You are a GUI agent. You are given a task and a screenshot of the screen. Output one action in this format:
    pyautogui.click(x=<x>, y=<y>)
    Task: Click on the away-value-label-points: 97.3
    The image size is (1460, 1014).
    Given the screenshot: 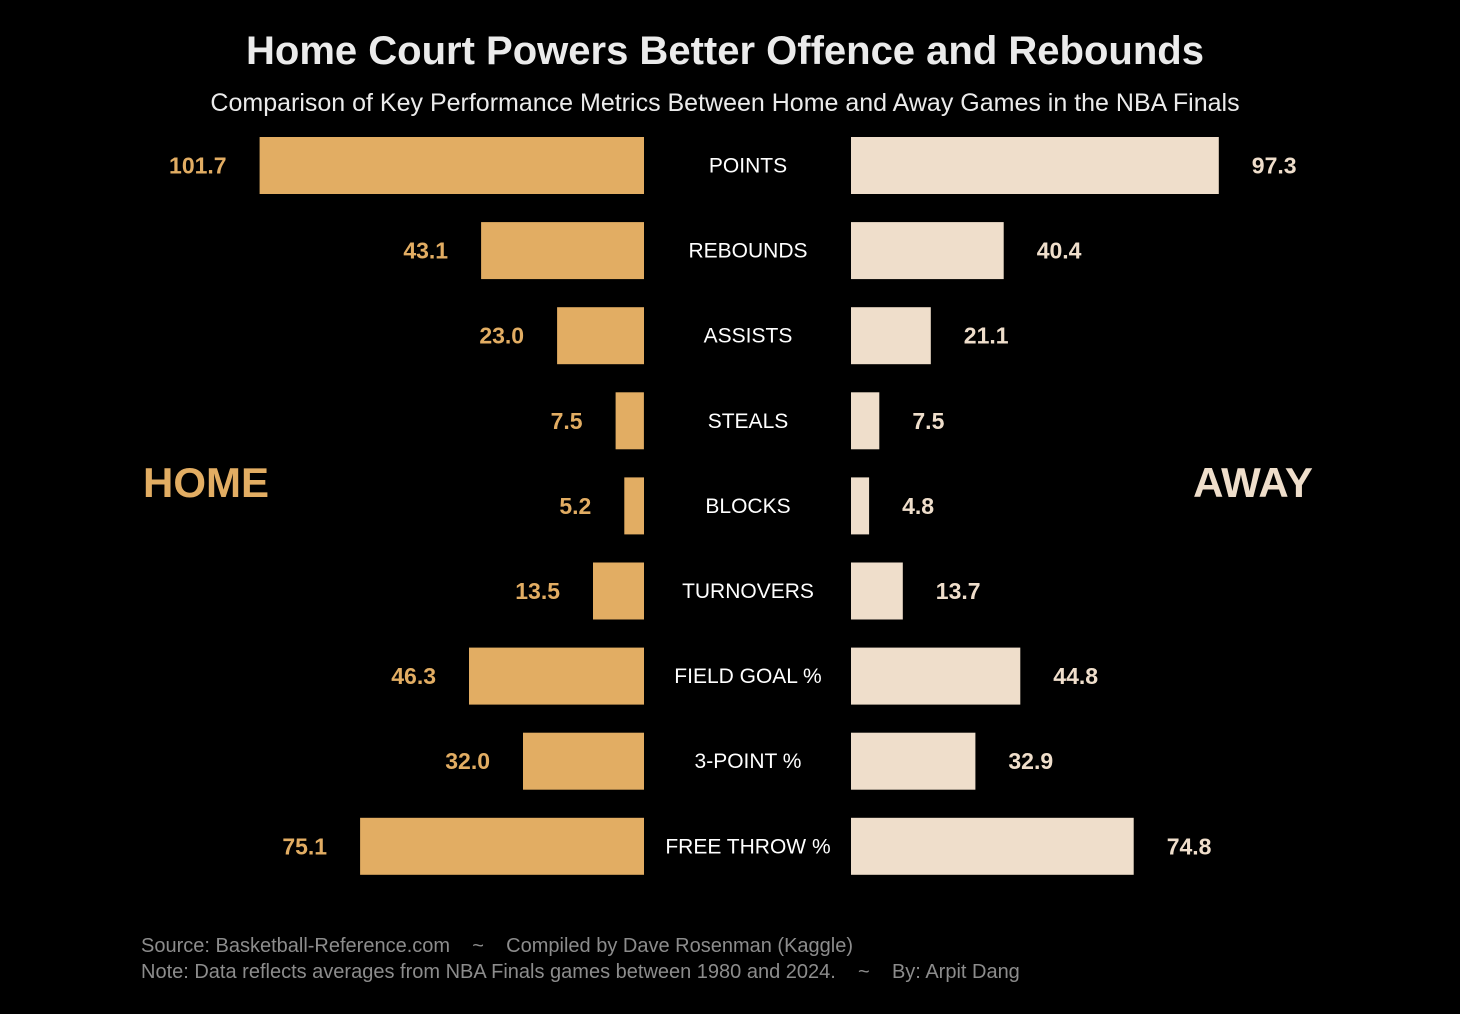 What is the action you would take?
    pyautogui.click(x=1274, y=166)
    